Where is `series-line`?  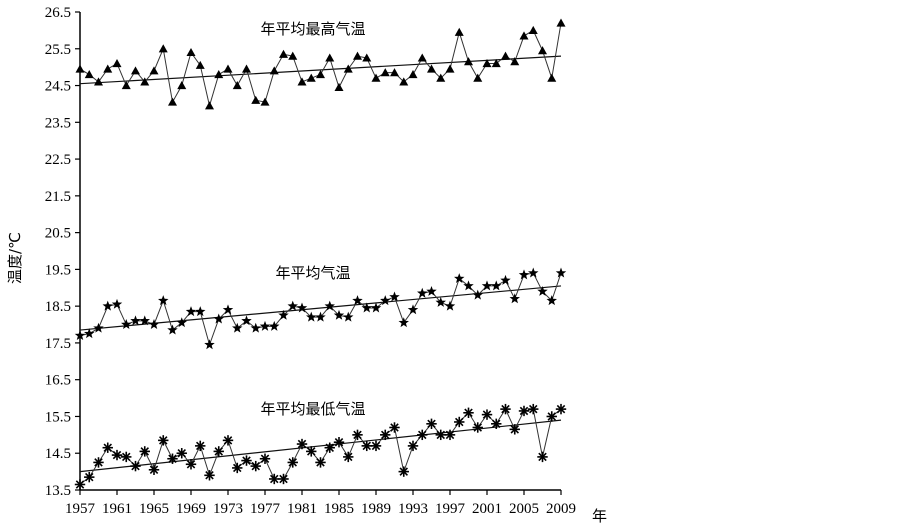 series-line is located at coordinates (320, 309).